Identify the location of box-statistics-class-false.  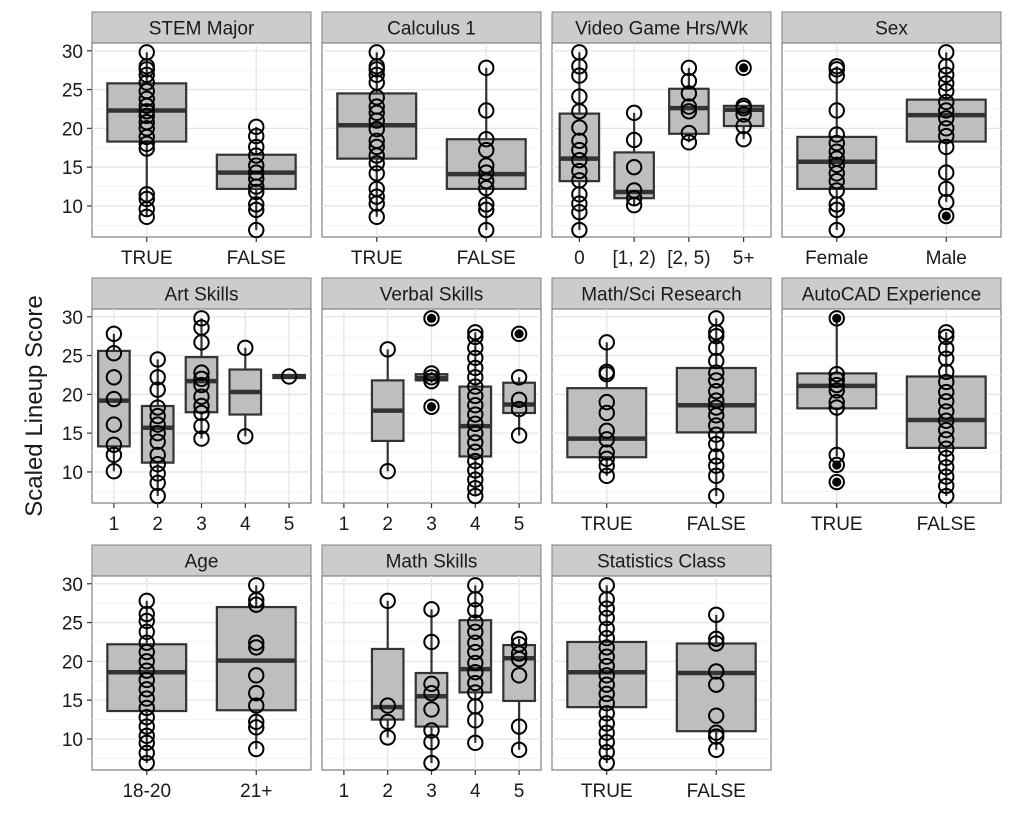
(716, 682).